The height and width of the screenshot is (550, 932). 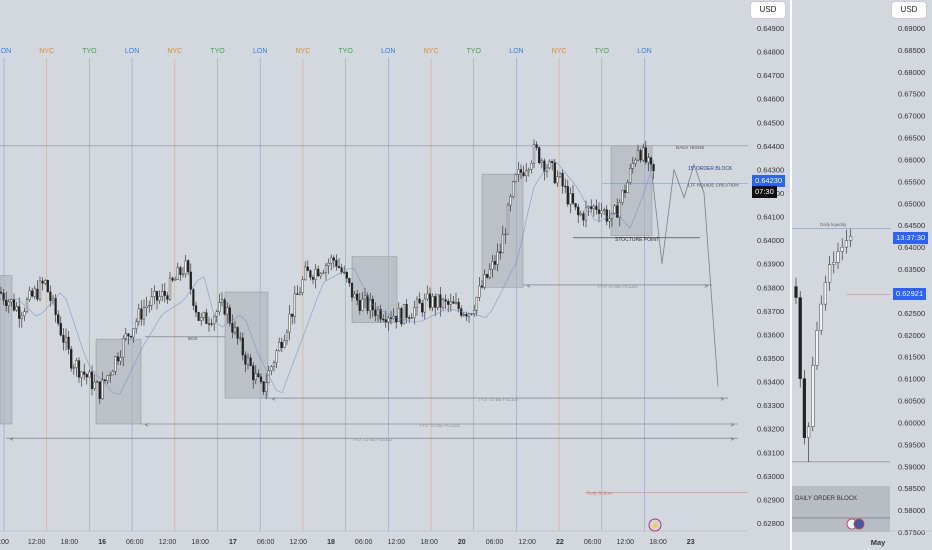 I want to click on order-block-label: 15' ORDER BLOCK, so click(x=710, y=169).